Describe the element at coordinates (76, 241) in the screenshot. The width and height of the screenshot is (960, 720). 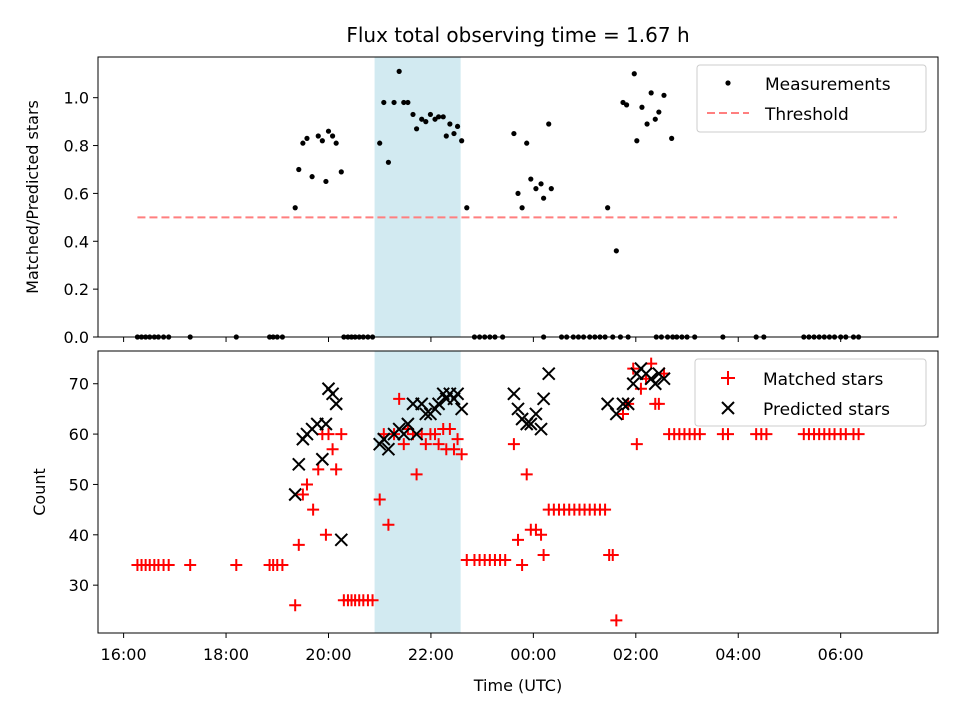
I see `top-y-tick-label: 0.4` at that location.